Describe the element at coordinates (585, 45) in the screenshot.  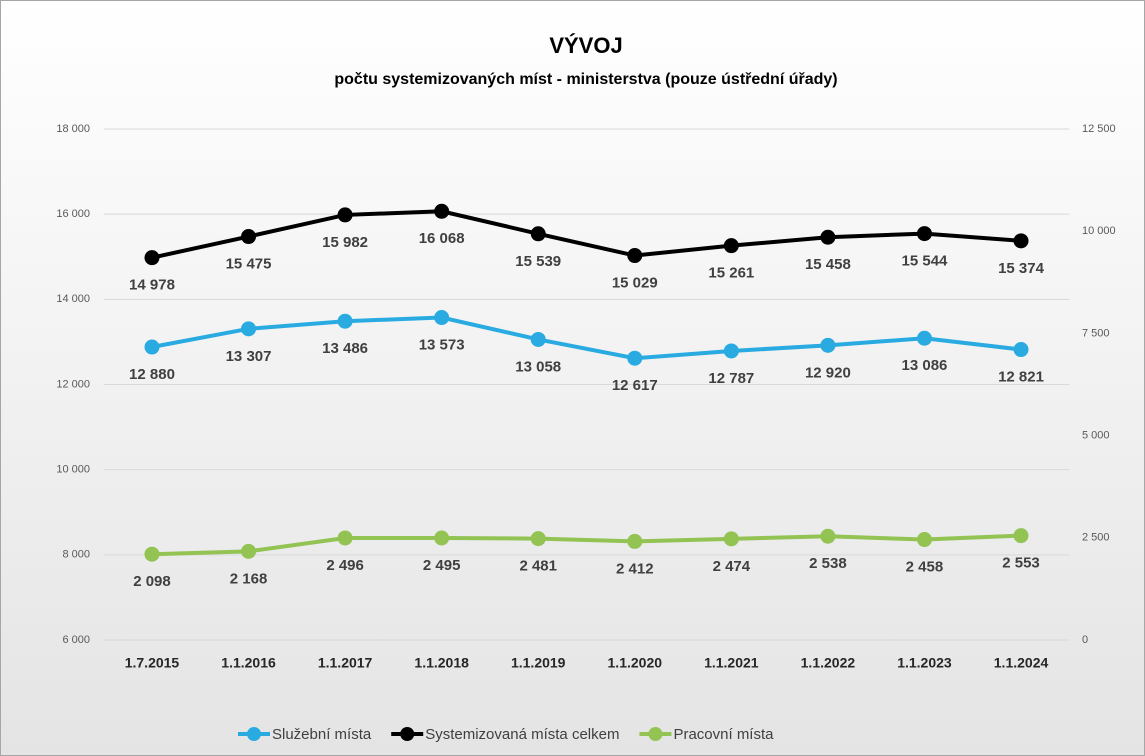
I see `chart-title: VÝVOJ` at that location.